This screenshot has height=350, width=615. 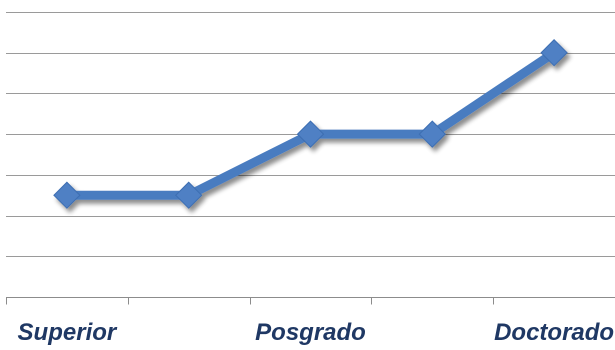 I want to click on x-tick-label-0: Superior, so click(x=68, y=332).